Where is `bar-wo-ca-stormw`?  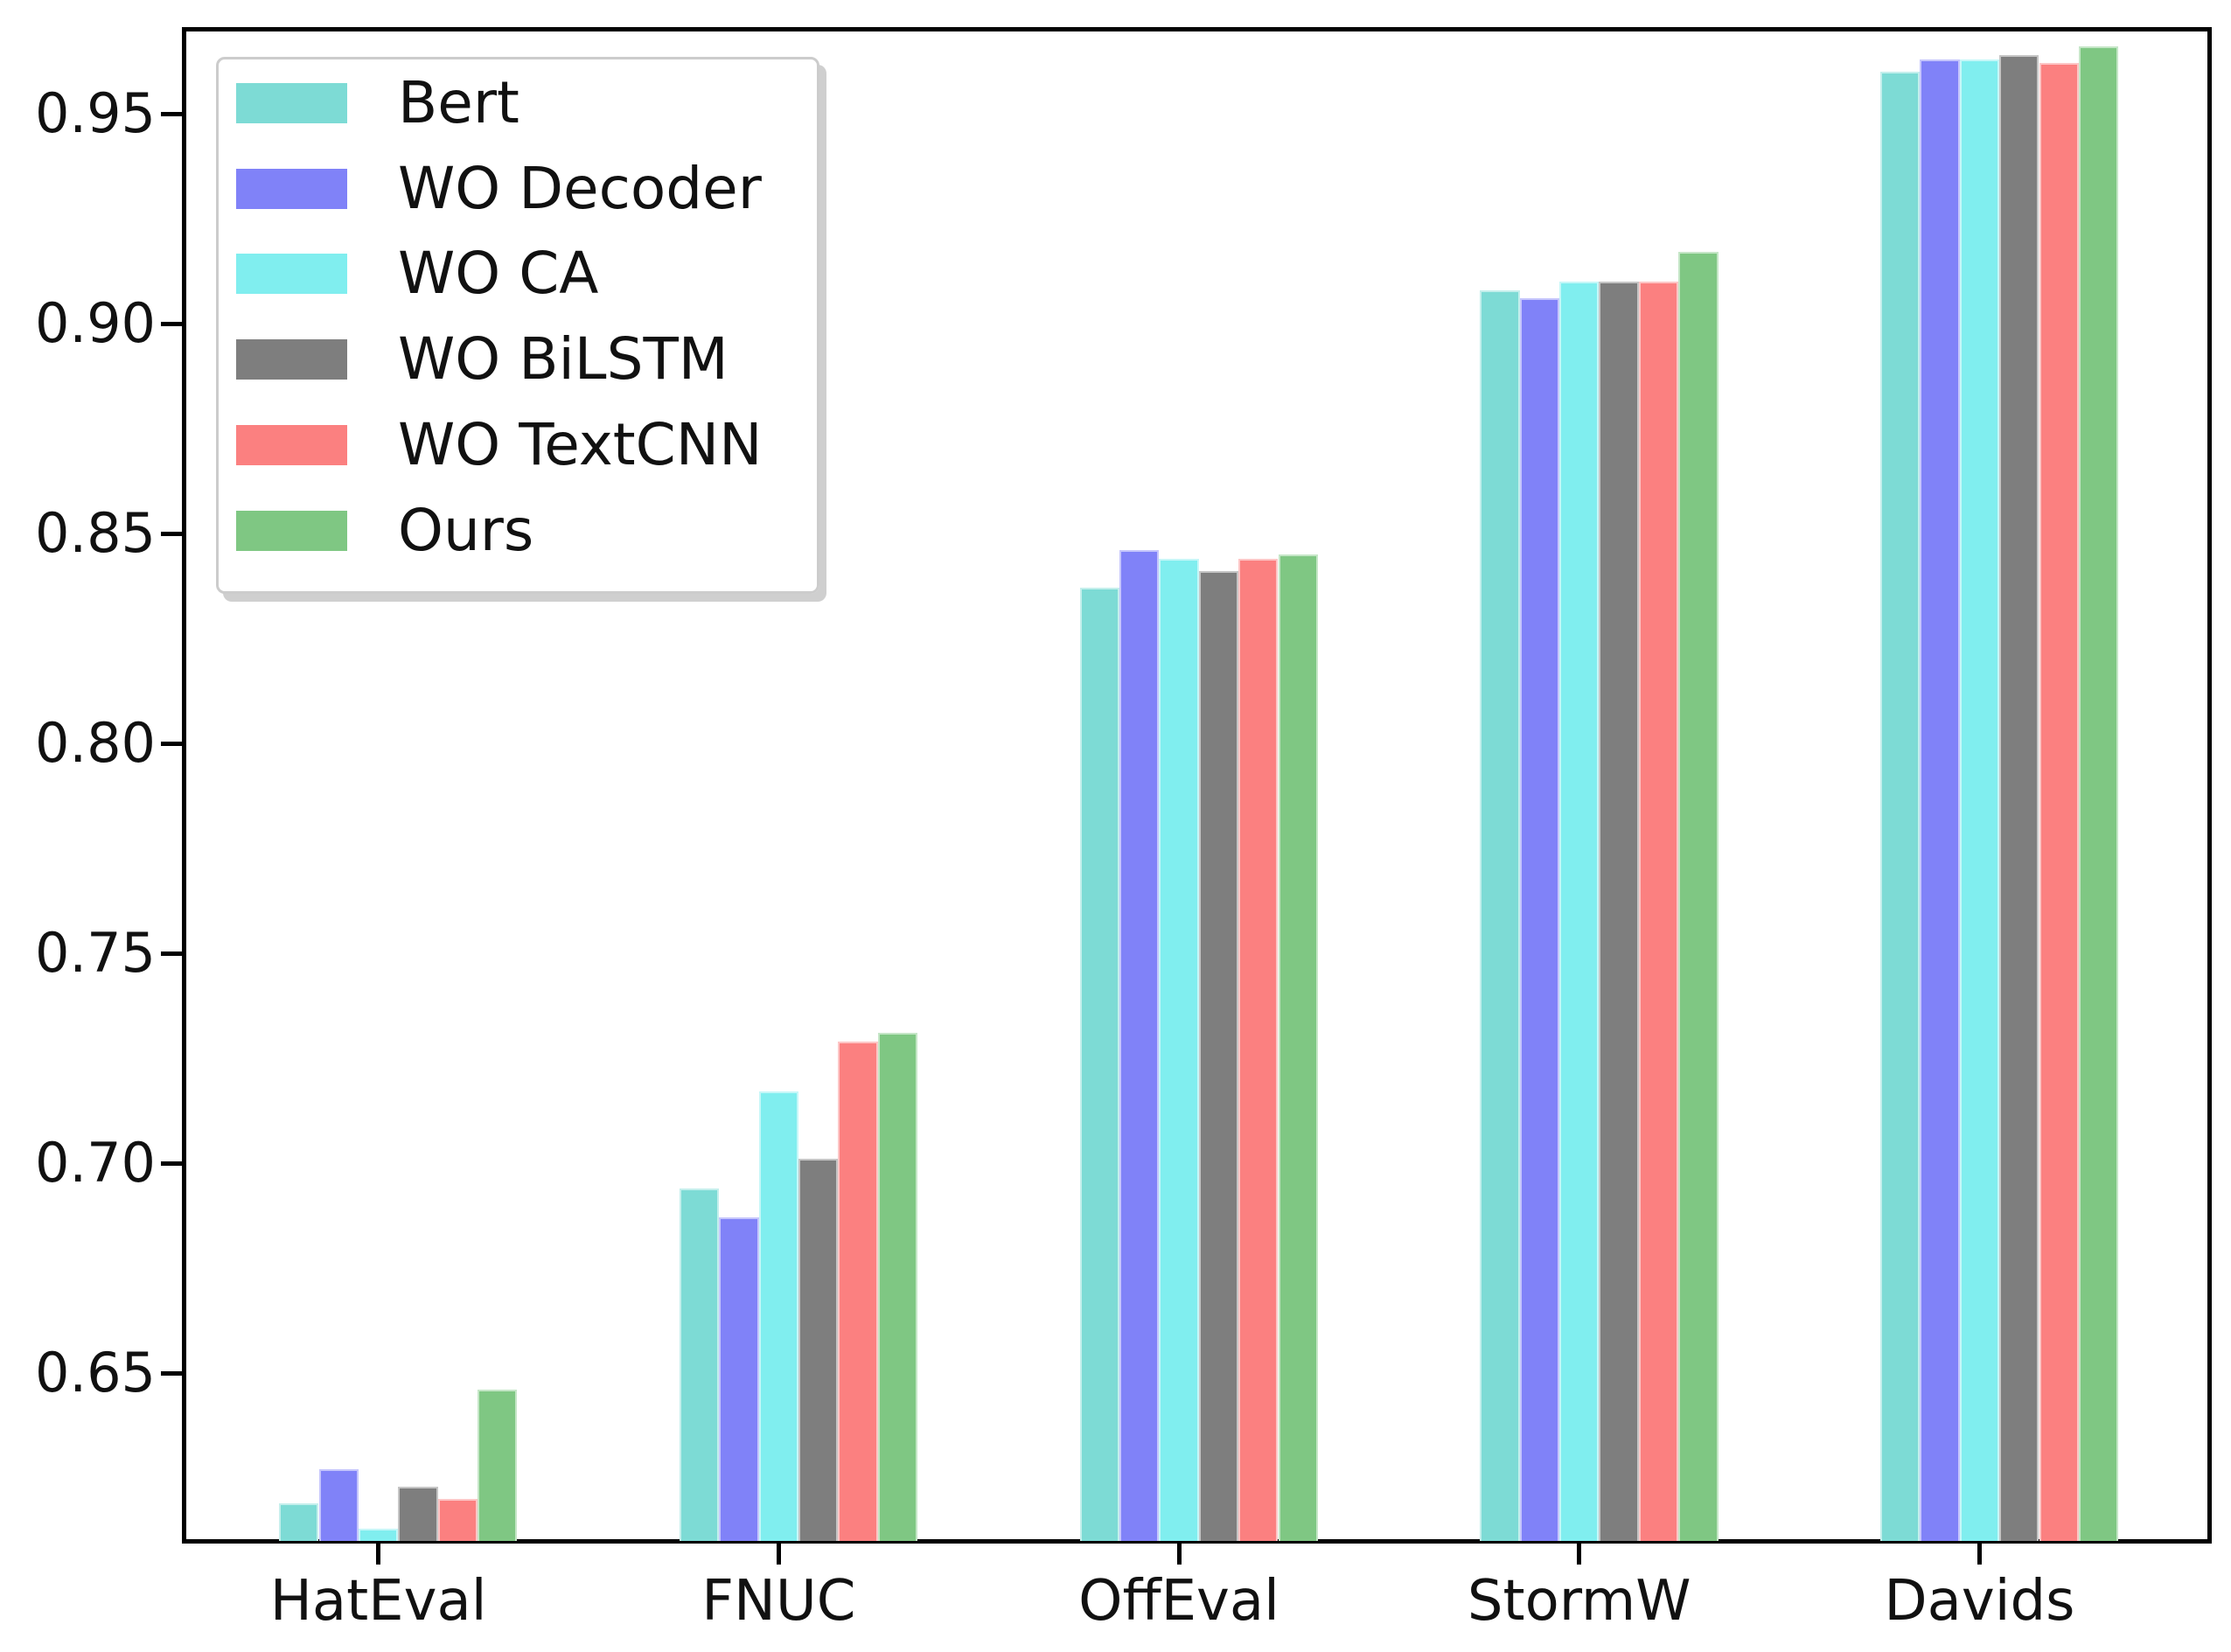
bar-wo-ca-stormw is located at coordinates (1579, 911).